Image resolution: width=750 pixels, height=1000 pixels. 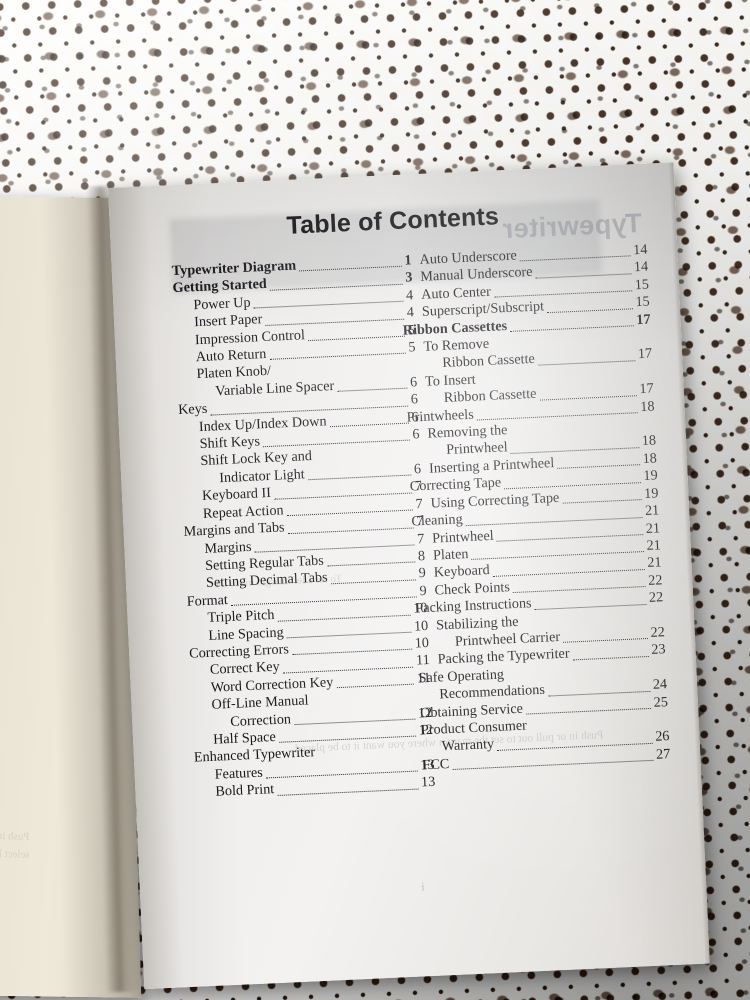 I want to click on page-folio-number: i, so click(x=423, y=886).